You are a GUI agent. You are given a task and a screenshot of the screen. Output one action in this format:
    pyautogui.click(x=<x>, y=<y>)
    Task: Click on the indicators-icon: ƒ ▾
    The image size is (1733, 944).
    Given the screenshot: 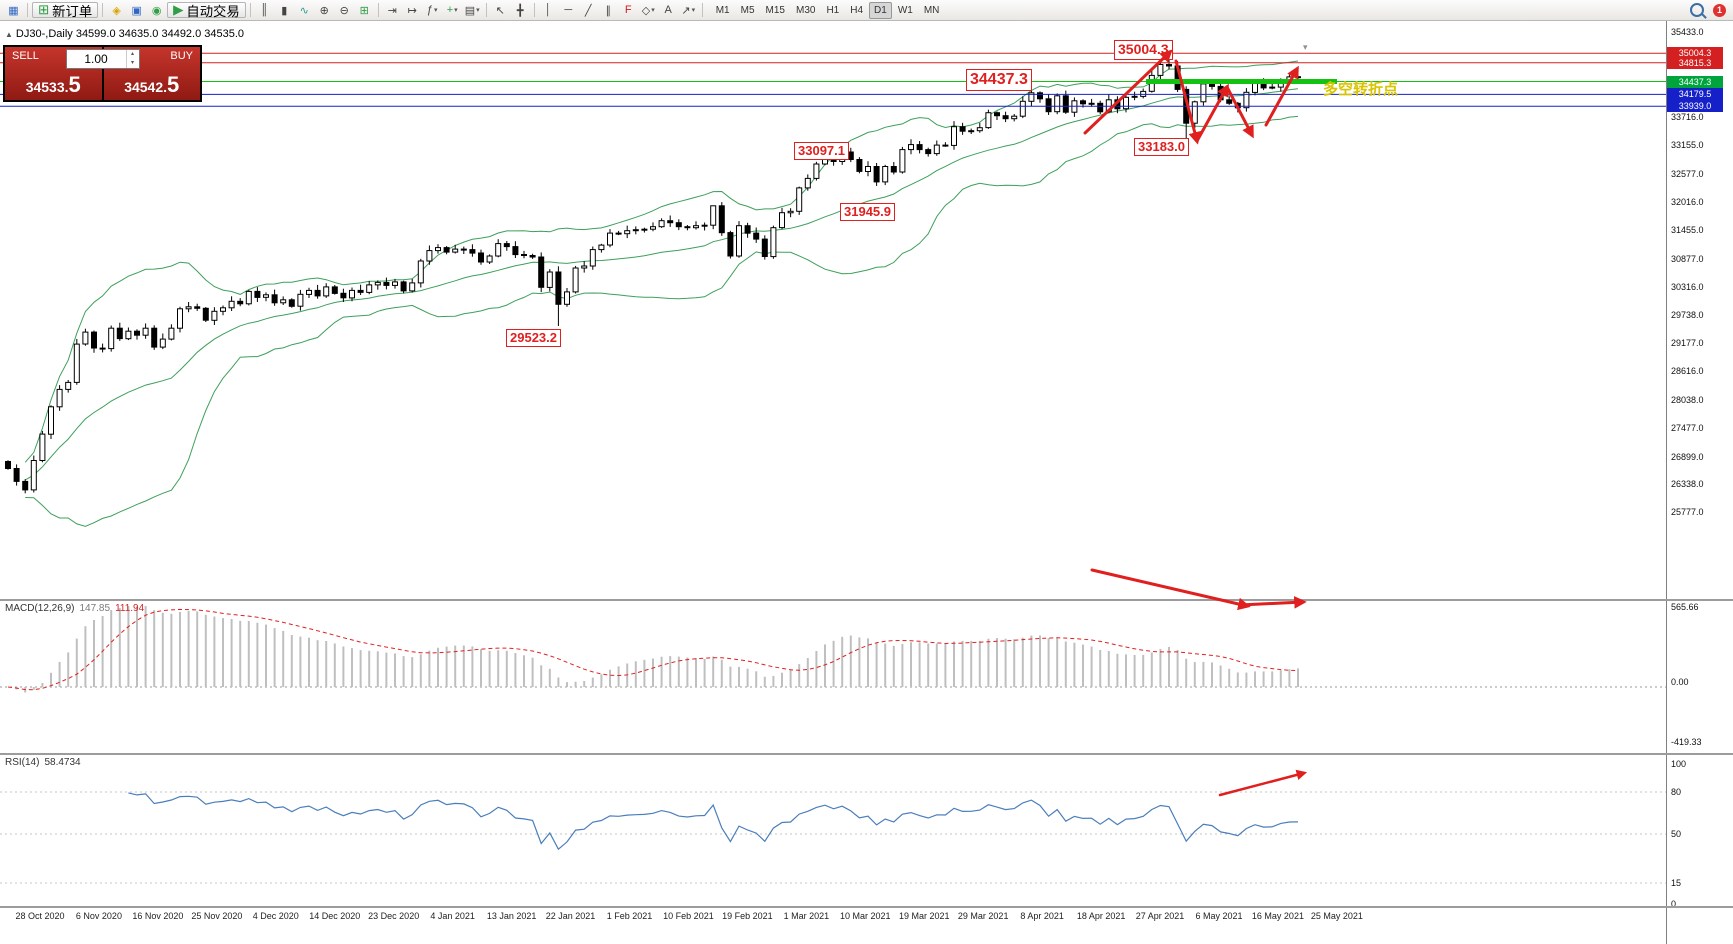 What is the action you would take?
    pyautogui.click(x=432, y=10)
    